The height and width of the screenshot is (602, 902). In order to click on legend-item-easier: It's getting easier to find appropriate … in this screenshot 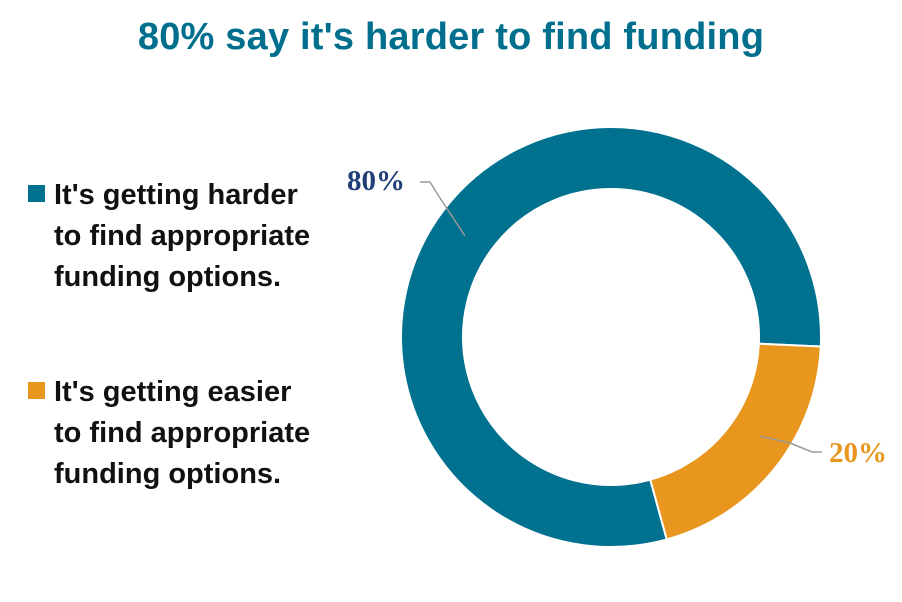, I will do `click(178, 433)`.